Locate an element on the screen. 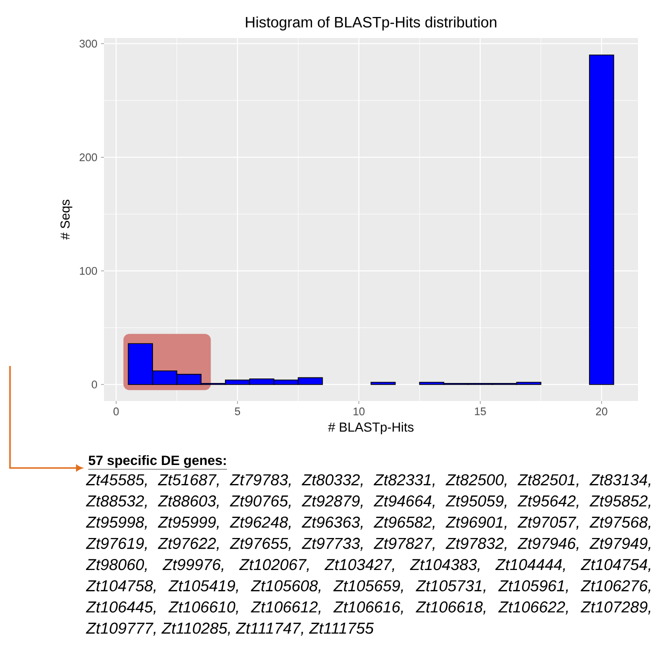 The image size is (658, 648). y-axis-title: # Seqs is located at coordinates (66, 220).